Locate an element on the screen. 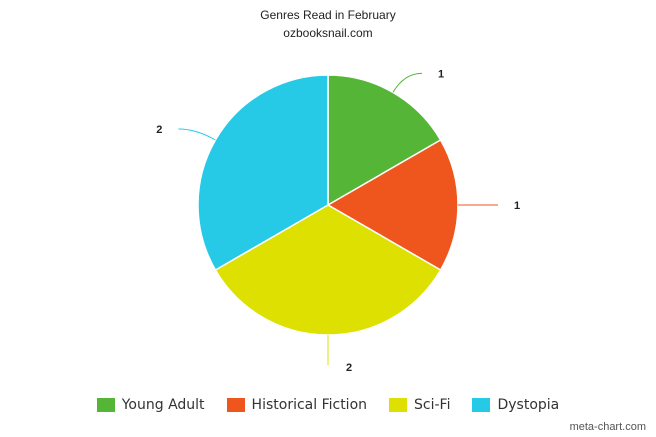 This screenshot has width=656, height=437. connector-young-adult is located at coordinates (407, 82).